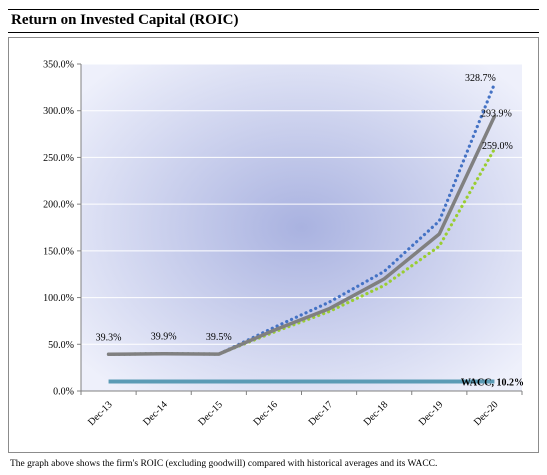 This screenshot has height=475, width=547. What do you see at coordinates (155, 413) in the screenshot?
I see `x-tick-label: Dec-14` at bounding box center [155, 413].